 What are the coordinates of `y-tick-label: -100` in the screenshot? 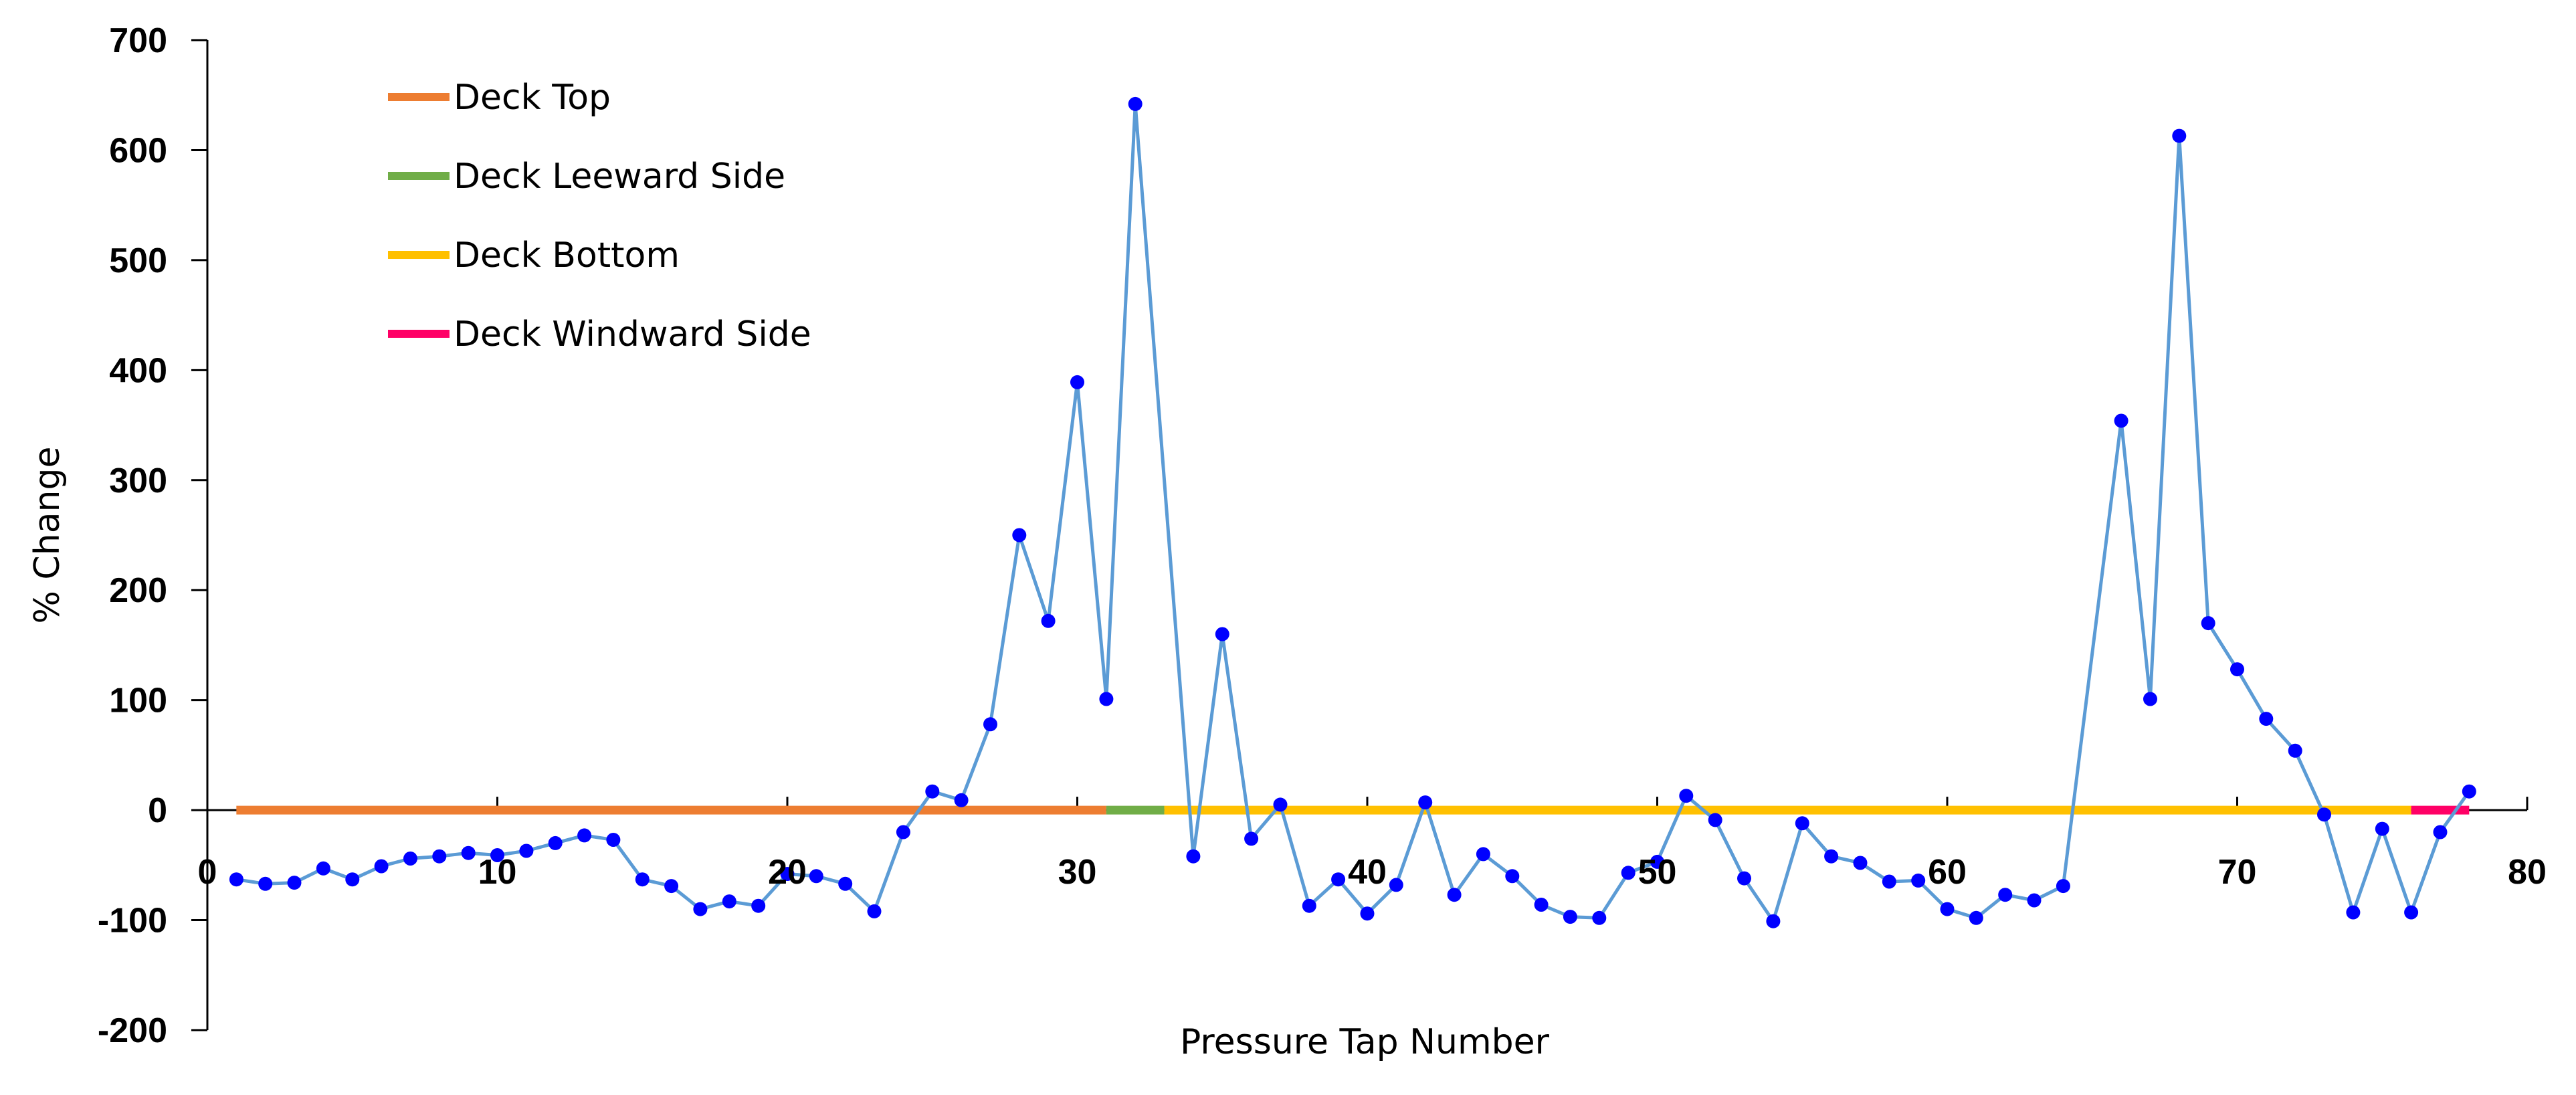 It's located at (132, 921).